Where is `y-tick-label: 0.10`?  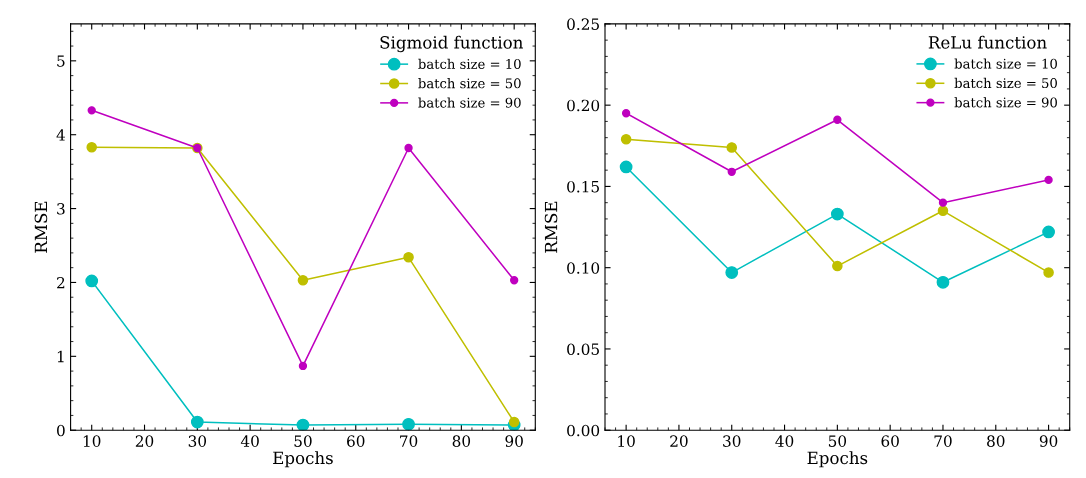
y-tick-label: 0.10 is located at coordinates (583, 268).